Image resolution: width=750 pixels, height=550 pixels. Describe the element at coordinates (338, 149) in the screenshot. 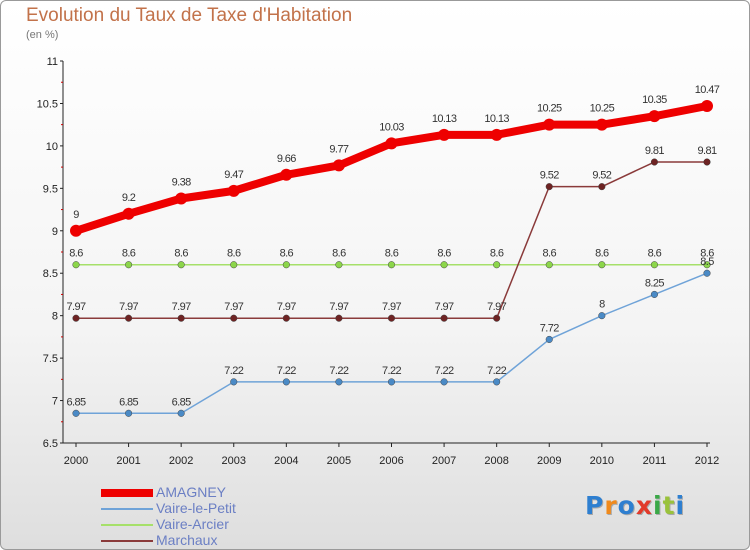

I see `data-label: 9.77` at that location.